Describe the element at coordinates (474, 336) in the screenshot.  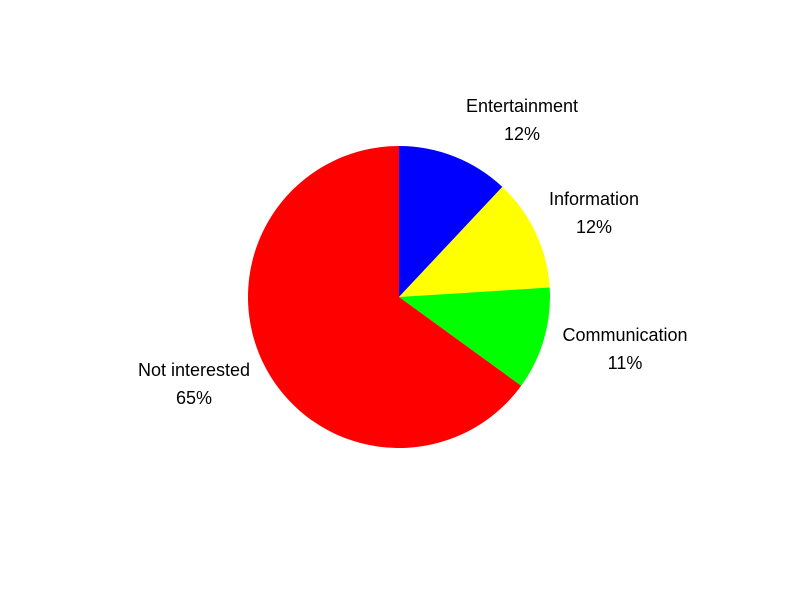
I see `pie-slice-communication` at that location.